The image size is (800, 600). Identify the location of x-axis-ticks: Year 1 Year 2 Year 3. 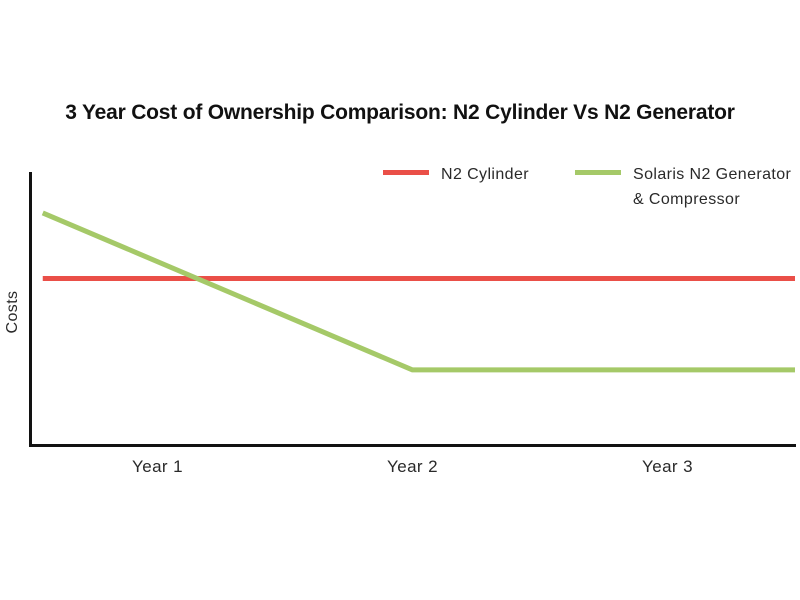
(412, 467).